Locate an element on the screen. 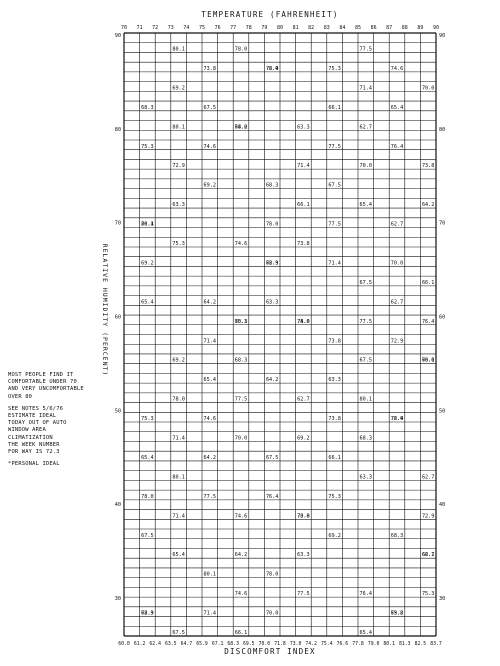 This screenshot has height=666, width=500. discomfort-tick-label: 77.8 is located at coordinates (358, 644).